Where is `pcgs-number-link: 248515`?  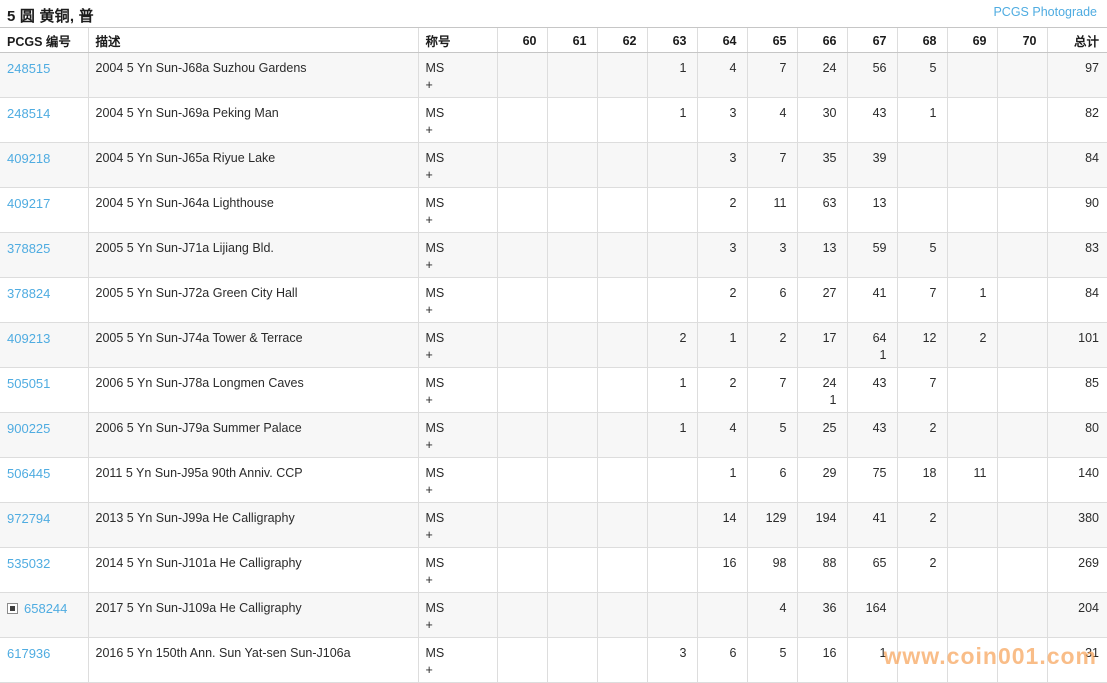 pcgs-number-link: 248515 is located at coordinates (29, 68).